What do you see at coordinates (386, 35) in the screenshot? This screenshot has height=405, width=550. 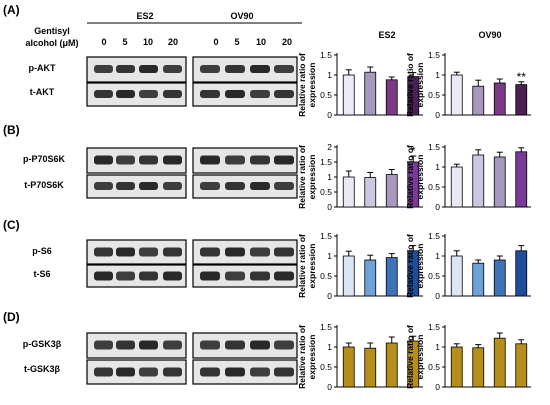 I see `chart-col-header-es2: ES2` at bounding box center [386, 35].